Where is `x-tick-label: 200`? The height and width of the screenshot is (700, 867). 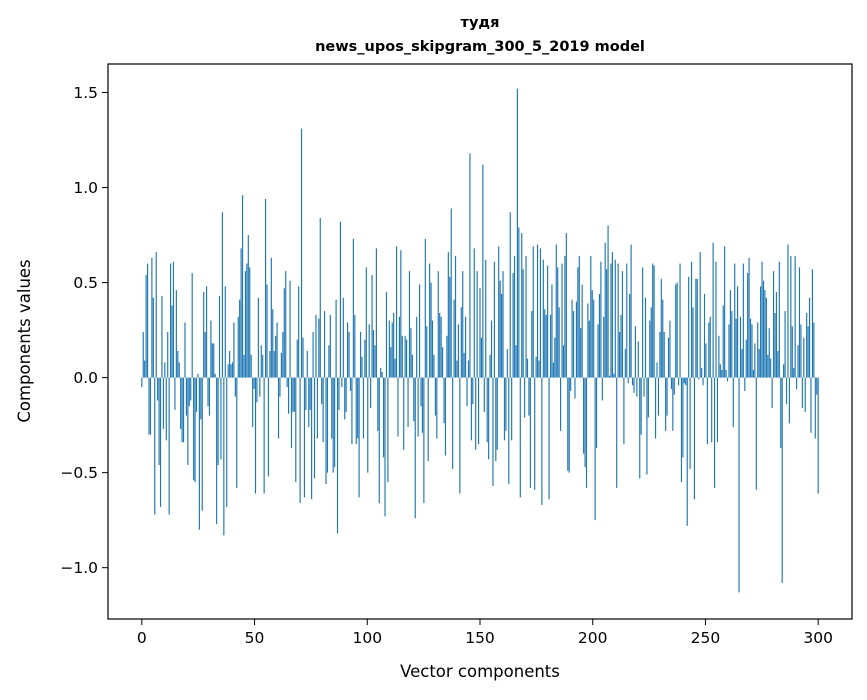
x-tick-label: 200 is located at coordinates (593, 638).